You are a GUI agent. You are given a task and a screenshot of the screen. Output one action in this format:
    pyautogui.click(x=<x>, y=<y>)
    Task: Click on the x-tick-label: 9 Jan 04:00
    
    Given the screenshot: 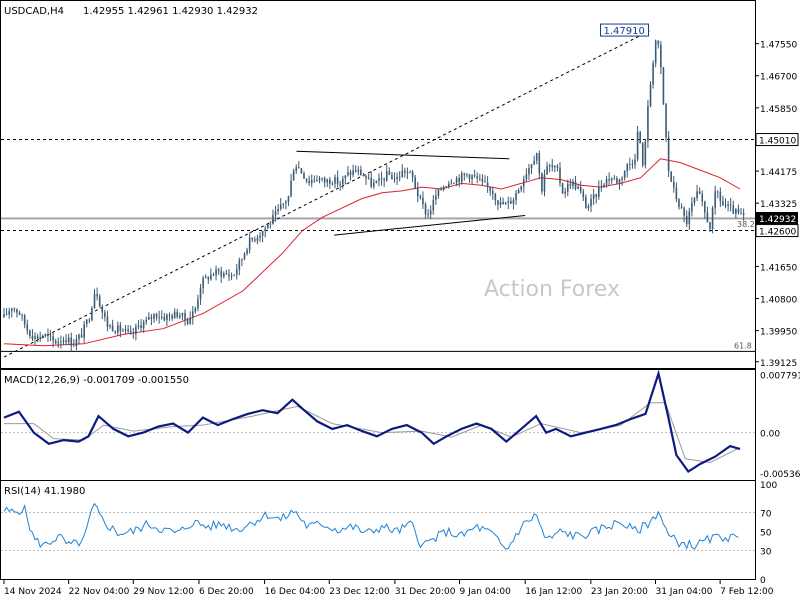 What is the action you would take?
    pyautogui.click(x=486, y=592)
    